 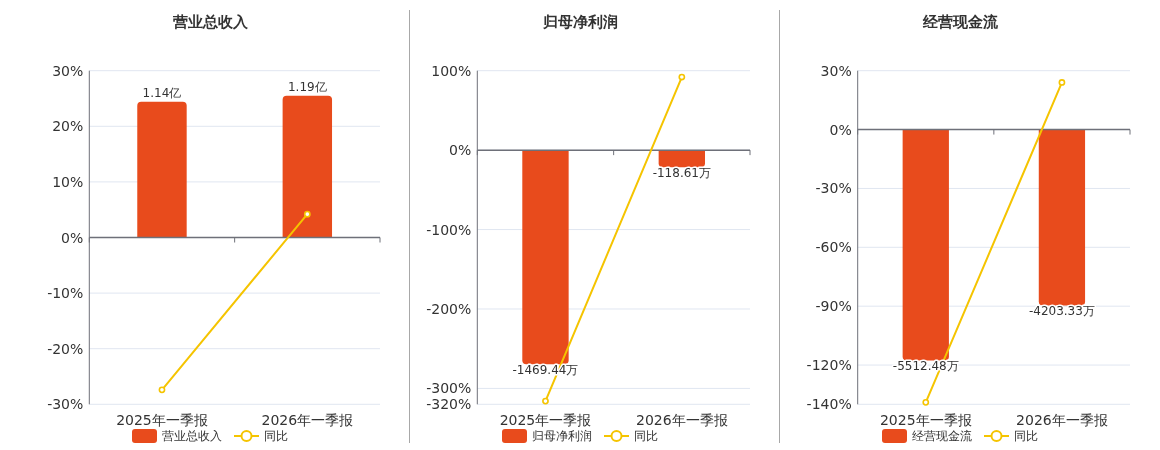 I want to click on y-tick-label: -10%, so click(x=65, y=293).